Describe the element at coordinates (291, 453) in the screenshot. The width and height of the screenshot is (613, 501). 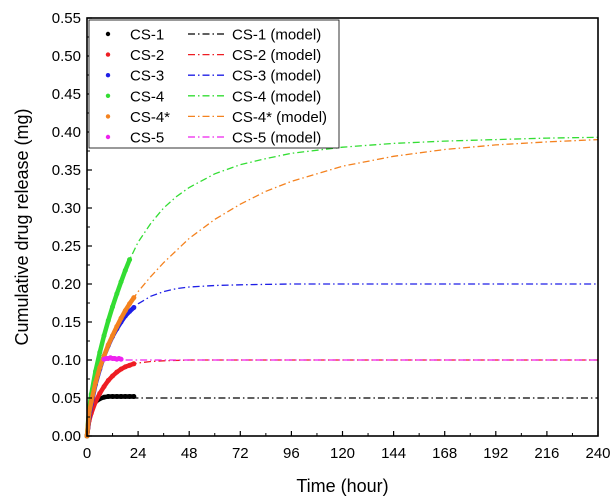
I see `x-tick-label: 96` at that location.